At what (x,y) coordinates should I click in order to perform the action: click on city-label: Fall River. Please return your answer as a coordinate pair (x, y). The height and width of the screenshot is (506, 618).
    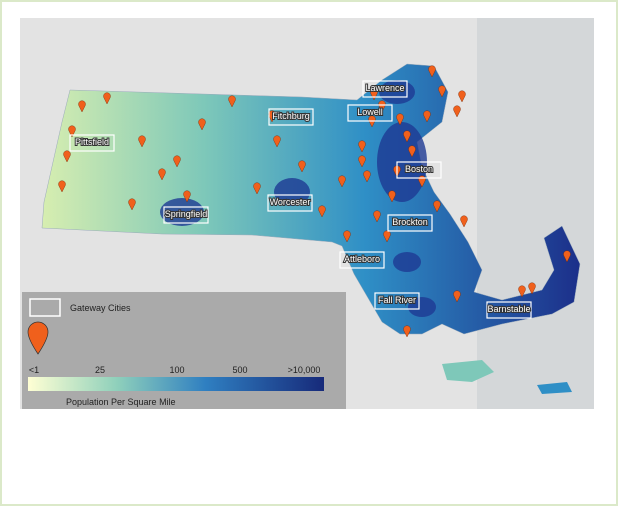
    Looking at the image, I should click on (397, 300).